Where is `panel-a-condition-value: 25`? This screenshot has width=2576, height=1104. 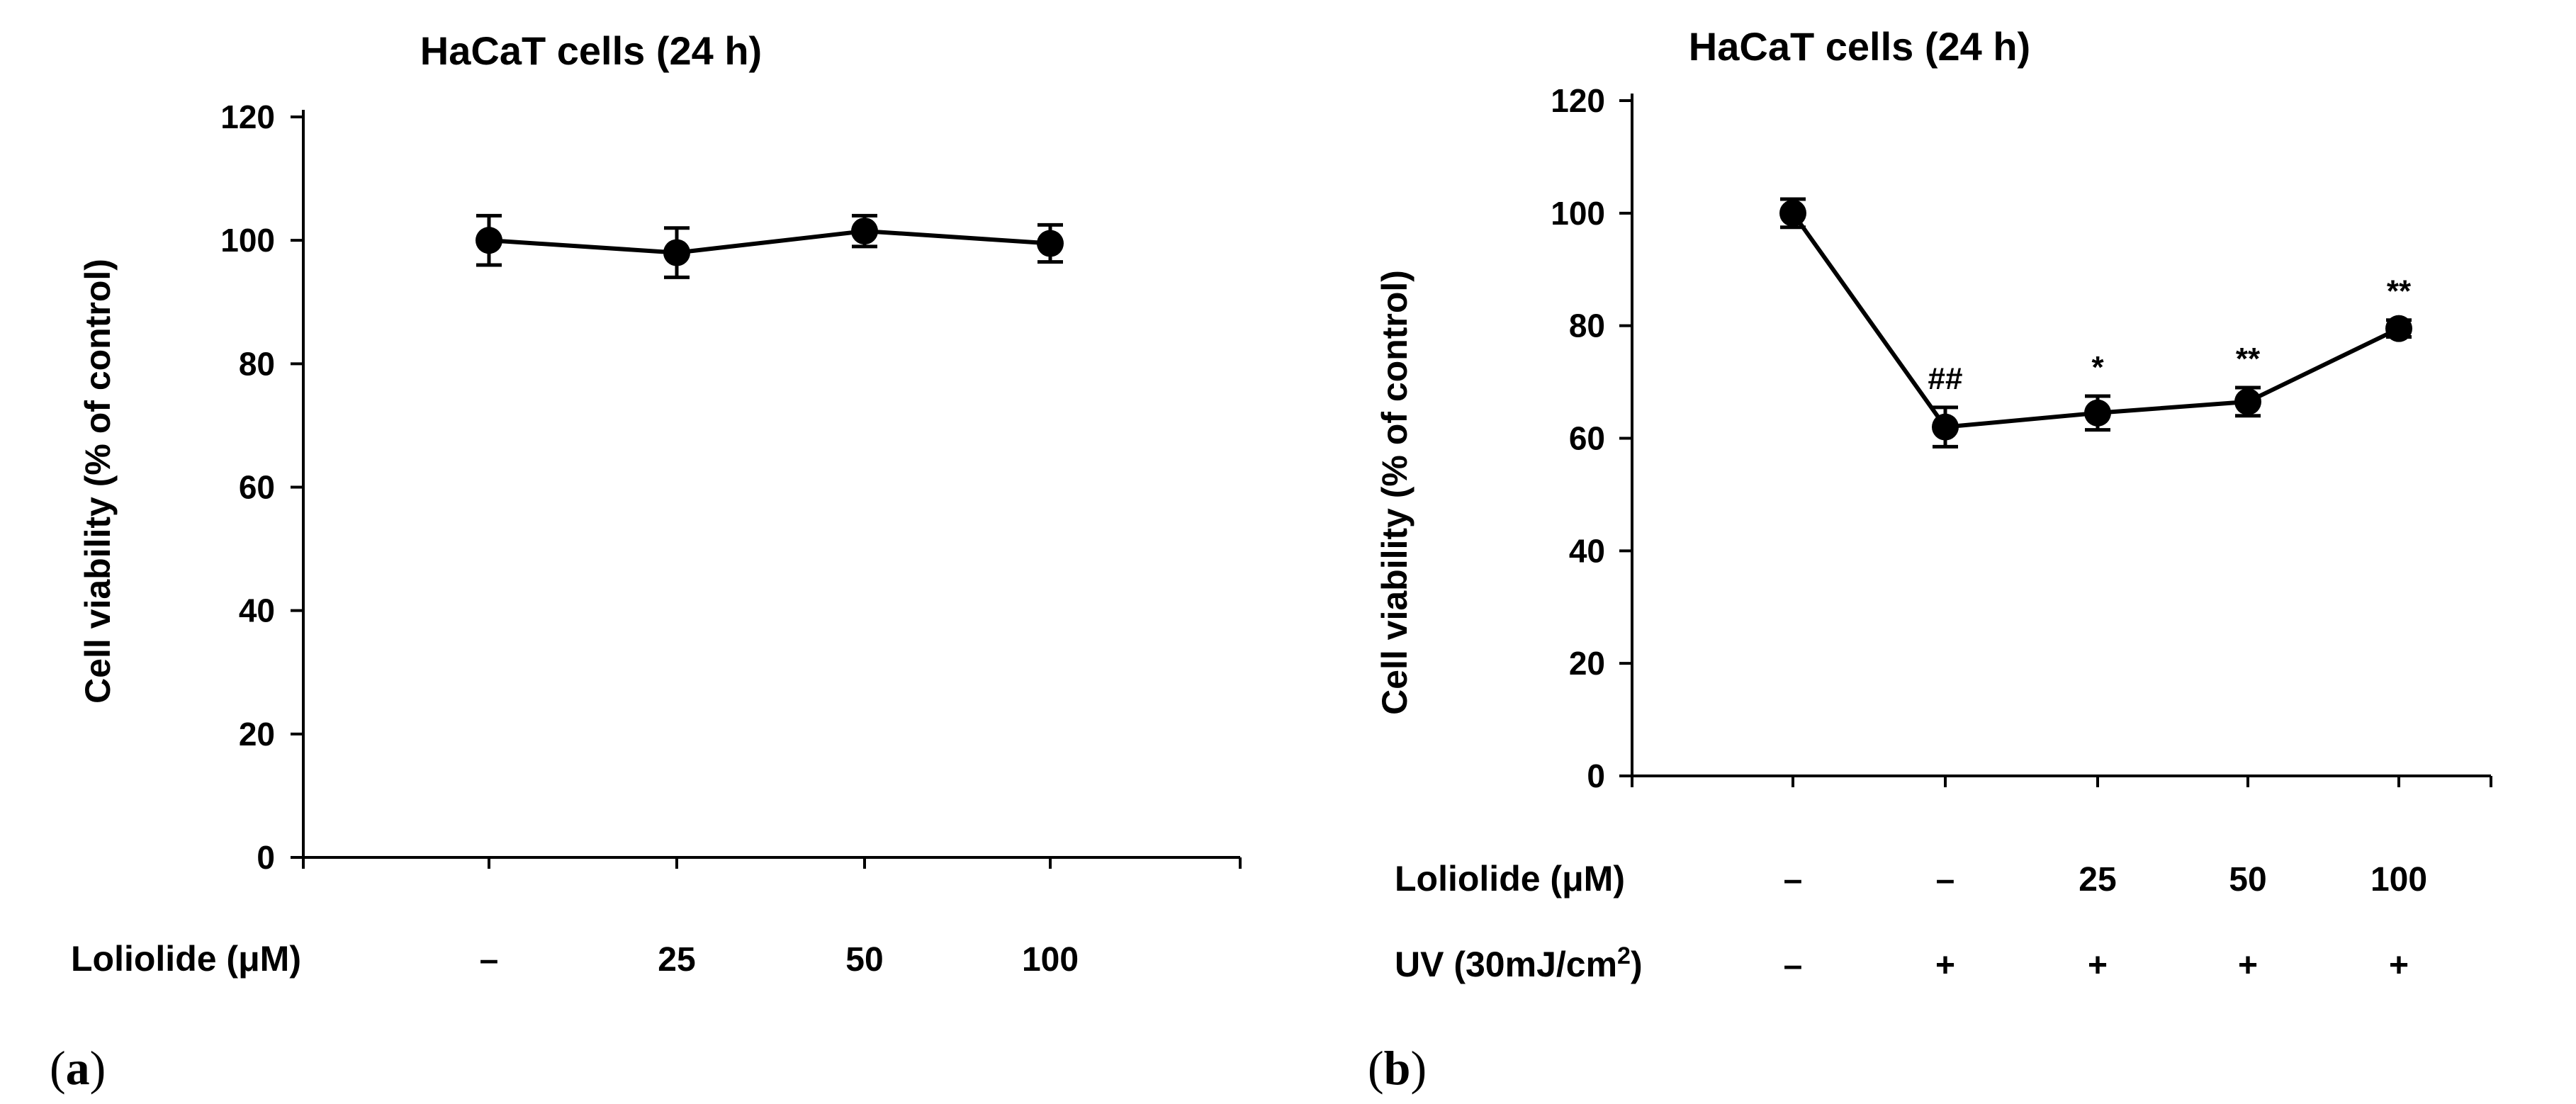 panel-a-condition-value: 25 is located at coordinates (676, 960).